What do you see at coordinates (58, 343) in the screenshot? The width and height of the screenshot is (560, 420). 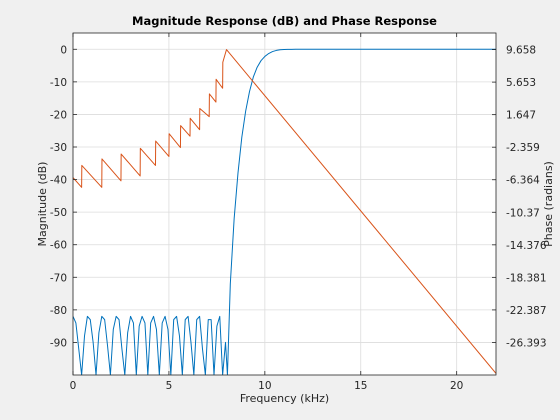 I see `y-tick-label-left: -90` at bounding box center [58, 343].